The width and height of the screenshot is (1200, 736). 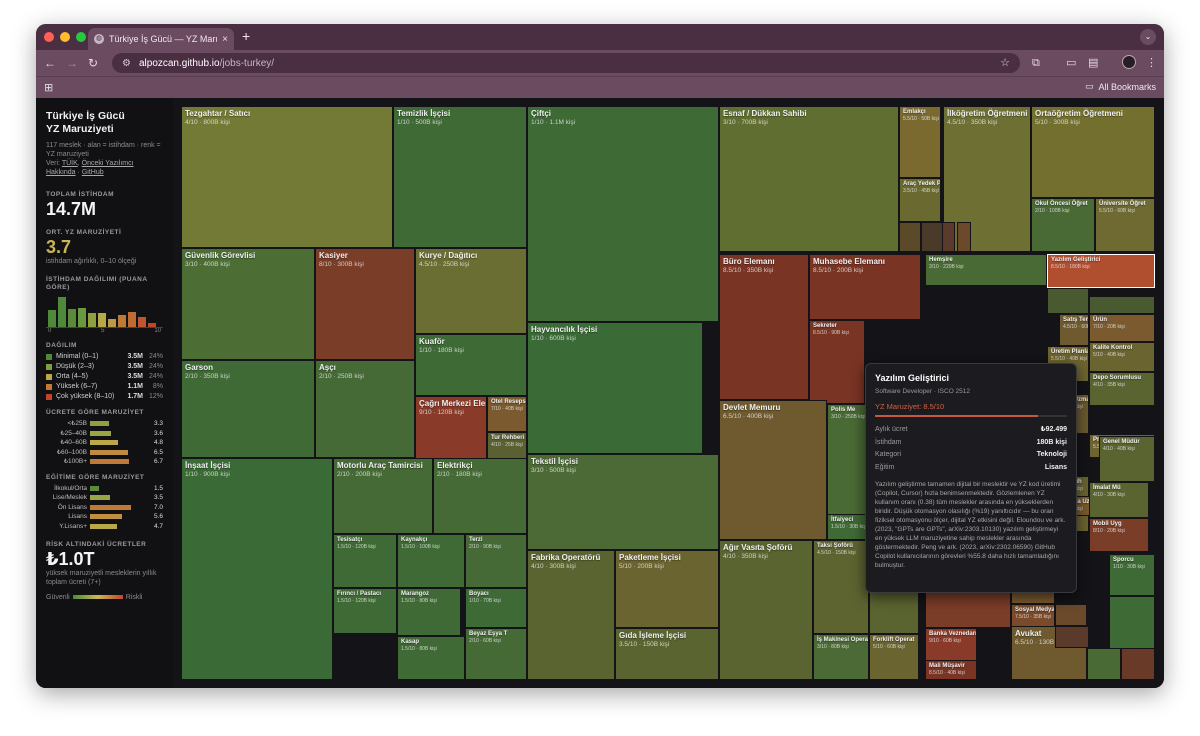 I want to click on treemap-cell: Kasap 1.5/10 · 80B kişi, so click(x=431, y=658).